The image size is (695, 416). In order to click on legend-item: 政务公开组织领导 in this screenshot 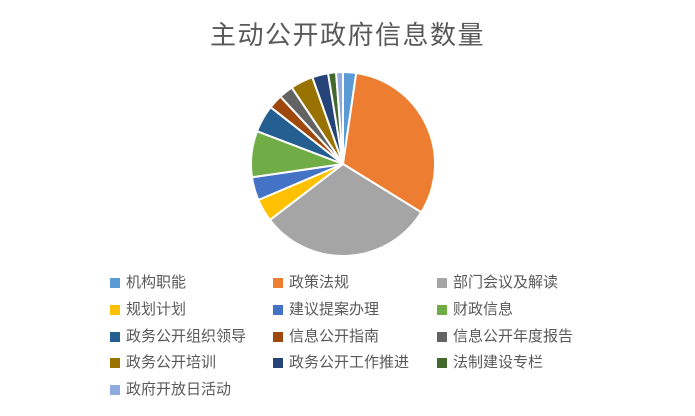, I will do `click(178, 337)`.